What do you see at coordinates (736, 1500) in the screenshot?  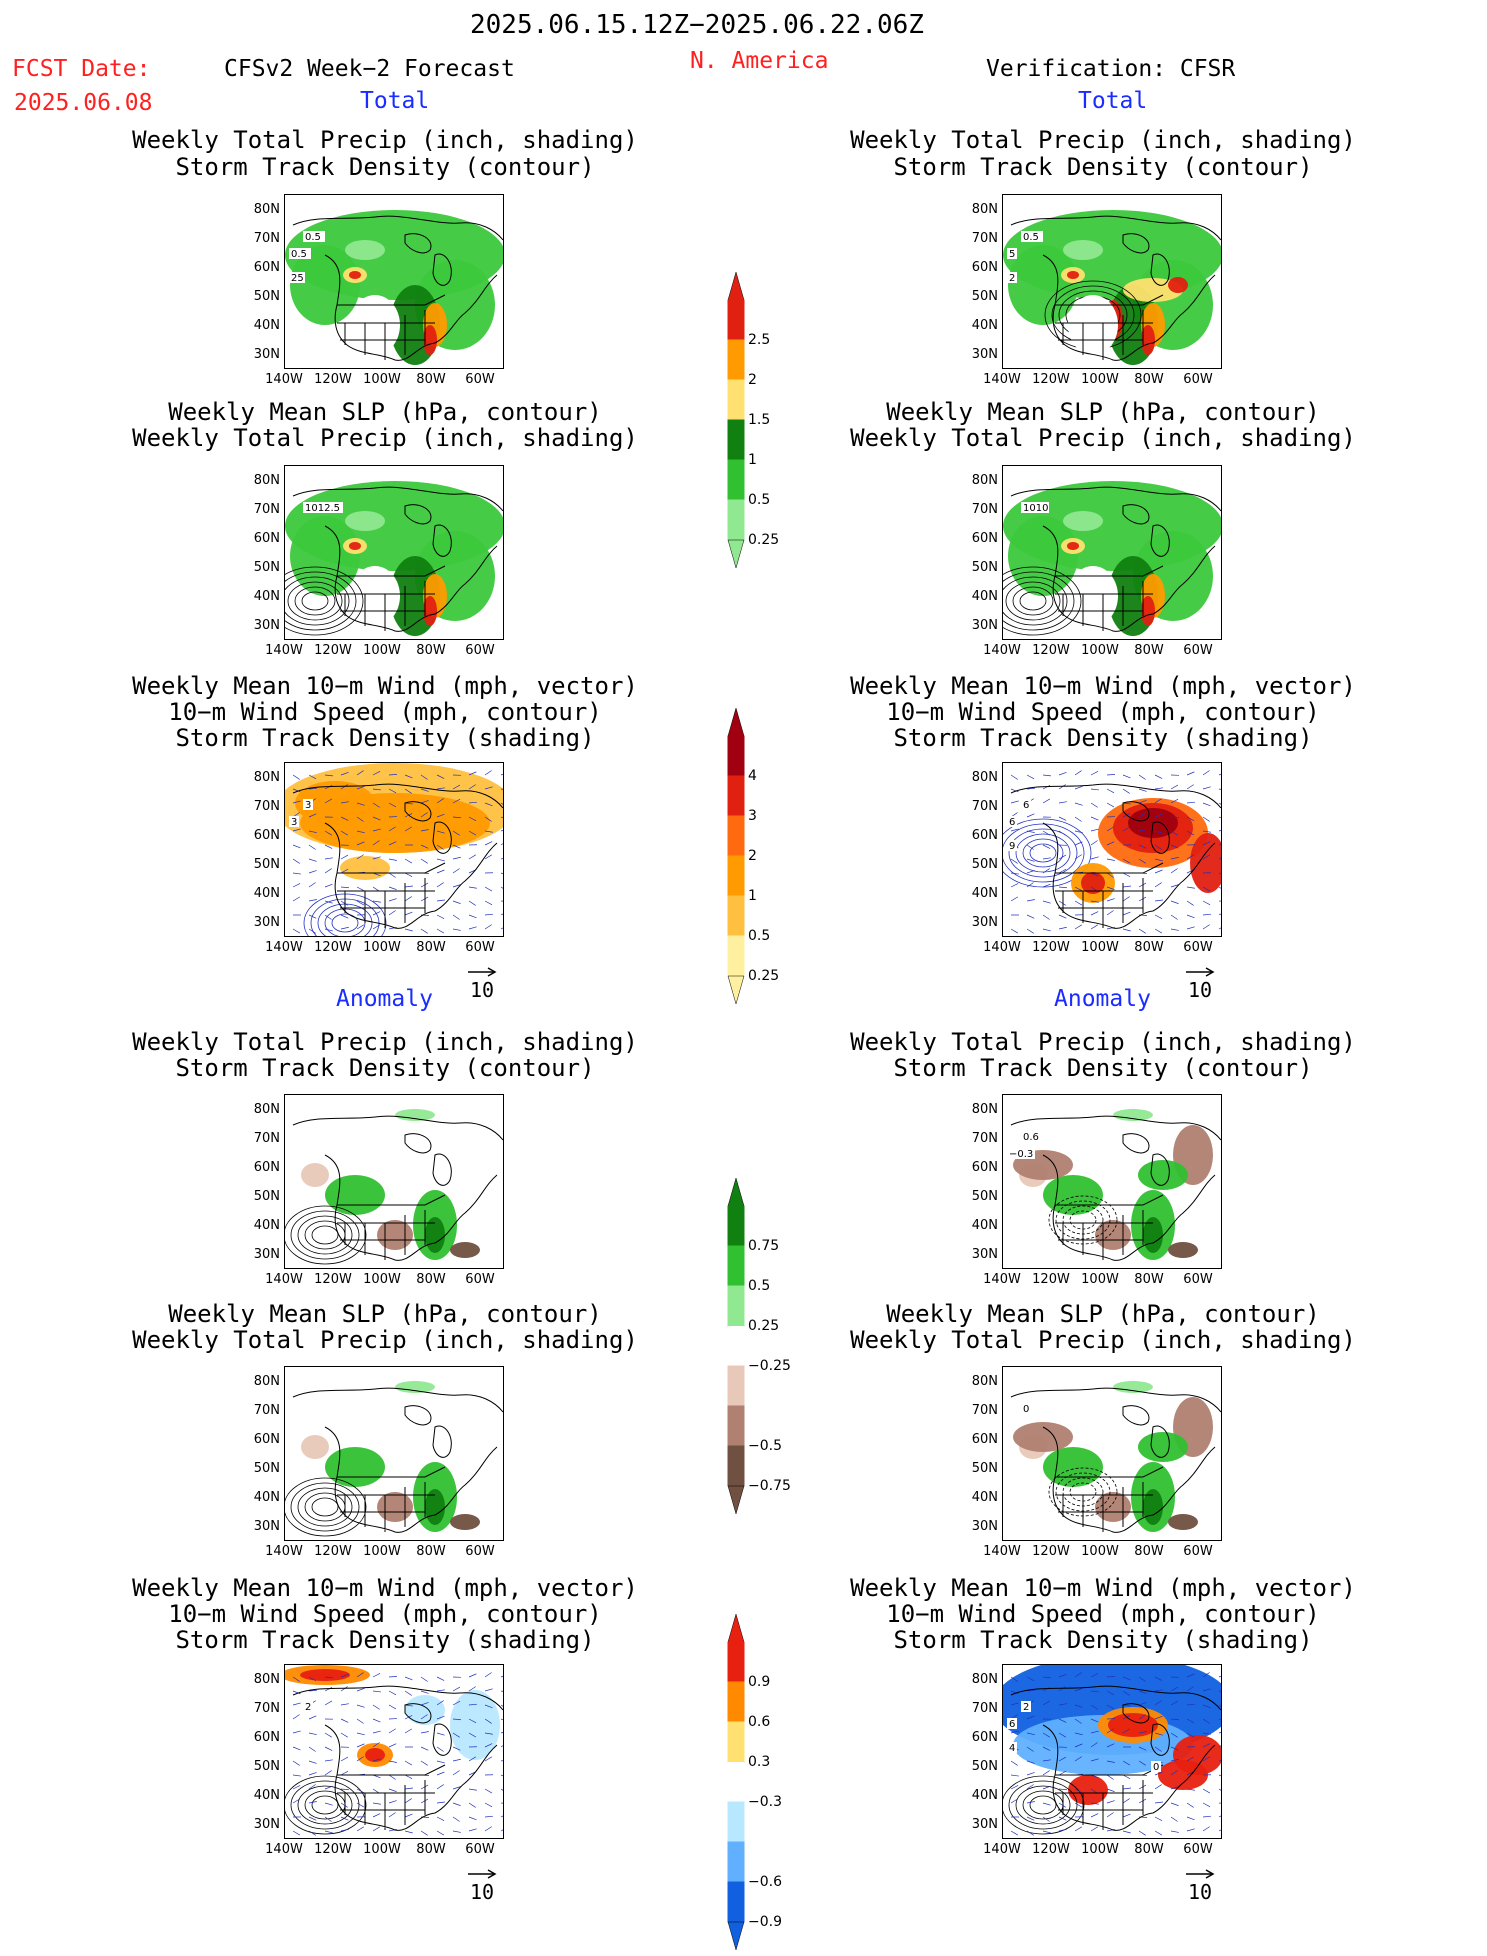 I see `colorbar-bottom-triangle` at bounding box center [736, 1500].